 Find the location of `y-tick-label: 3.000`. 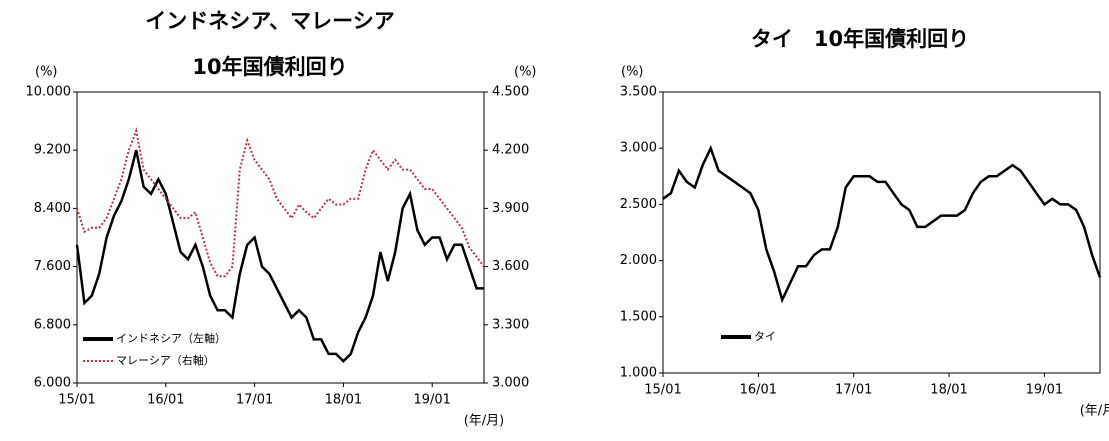

y-tick-label: 3.000 is located at coordinates (638, 148).